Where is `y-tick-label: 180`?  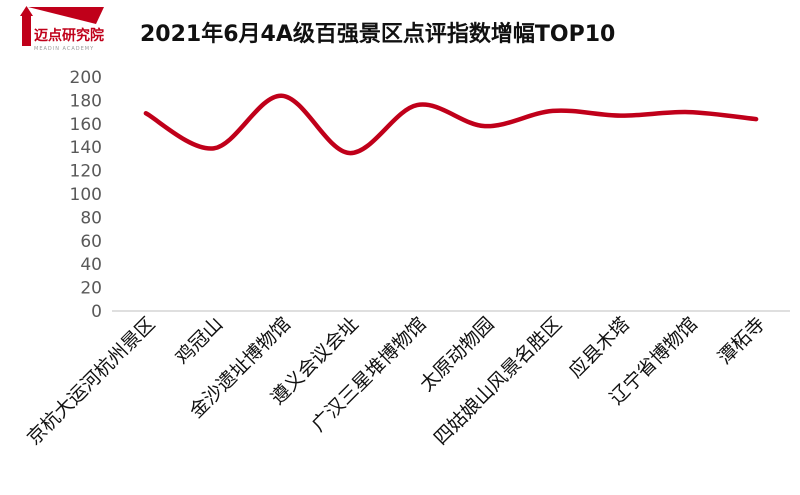
y-tick-label: 180 is located at coordinates (86, 101).